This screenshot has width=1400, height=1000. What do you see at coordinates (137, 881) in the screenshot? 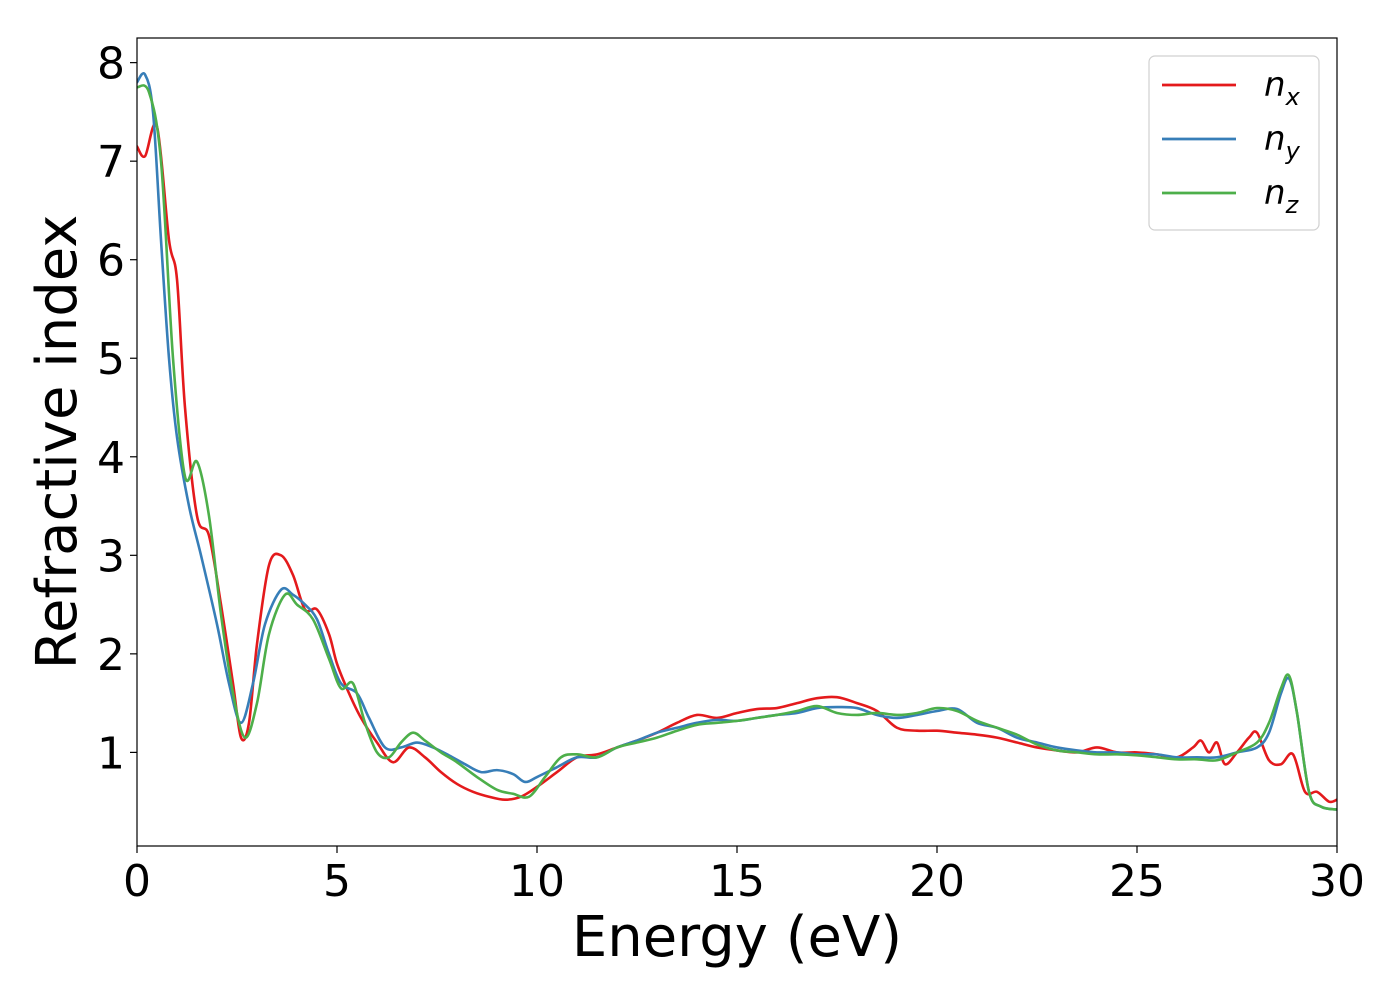
I see `x-tick-label: 0` at bounding box center [137, 881].